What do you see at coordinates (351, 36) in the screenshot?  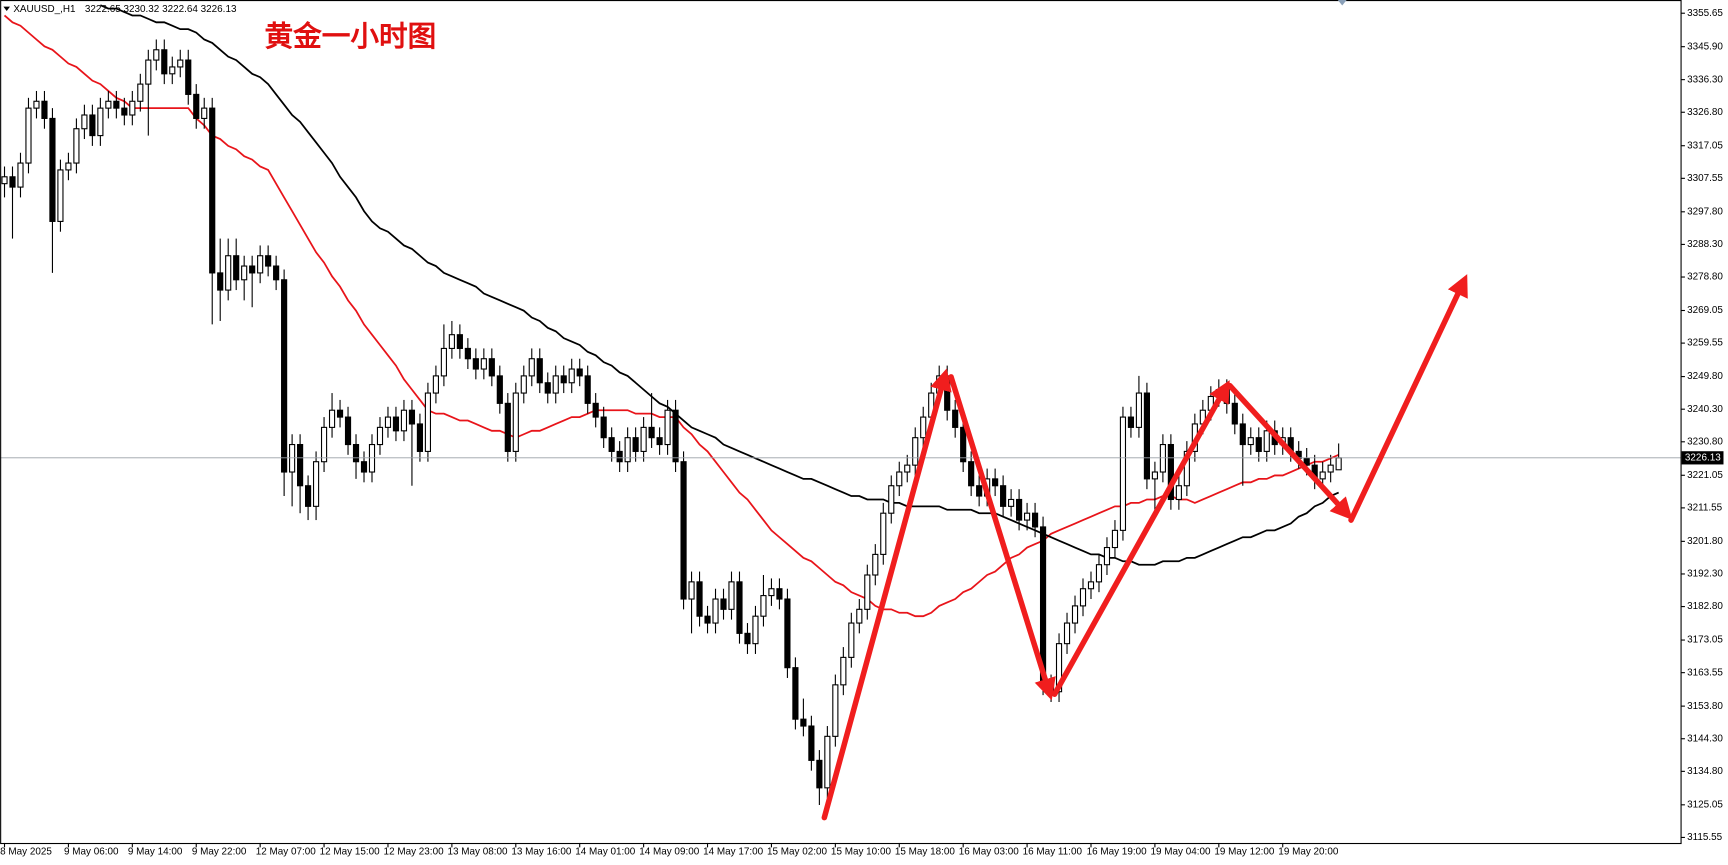 I see `chart-title: 黄金一小时图` at bounding box center [351, 36].